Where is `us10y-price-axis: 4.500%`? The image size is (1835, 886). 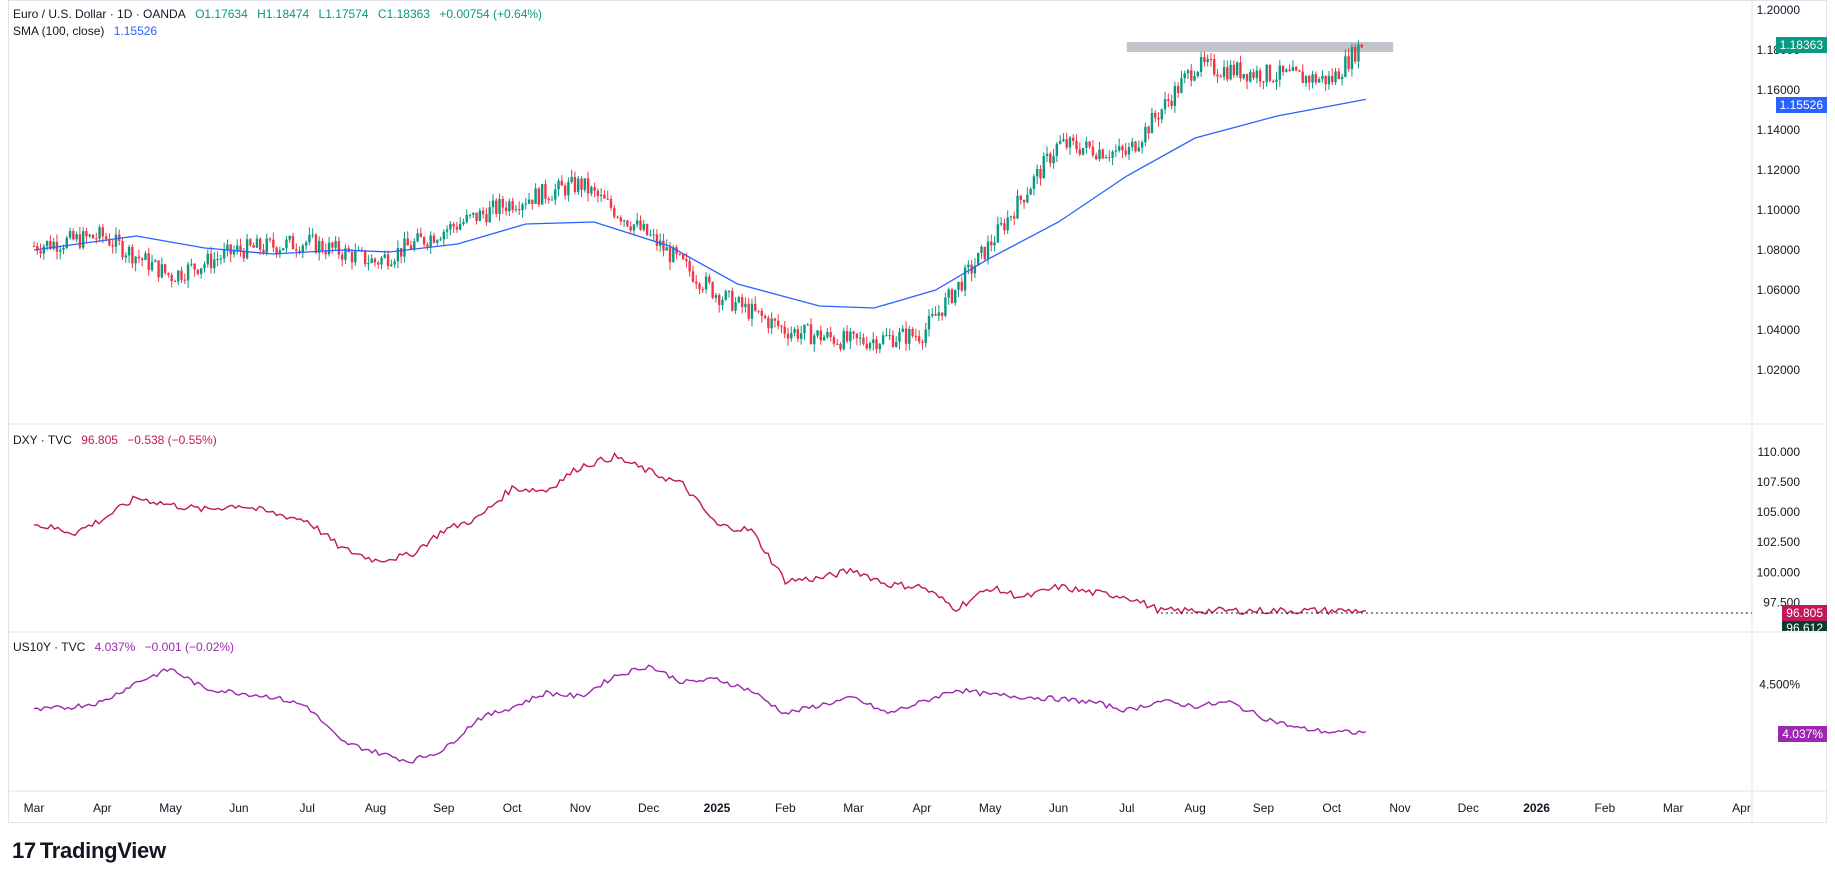 us10y-price-axis: 4.500% is located at coordinates (1779, 684).